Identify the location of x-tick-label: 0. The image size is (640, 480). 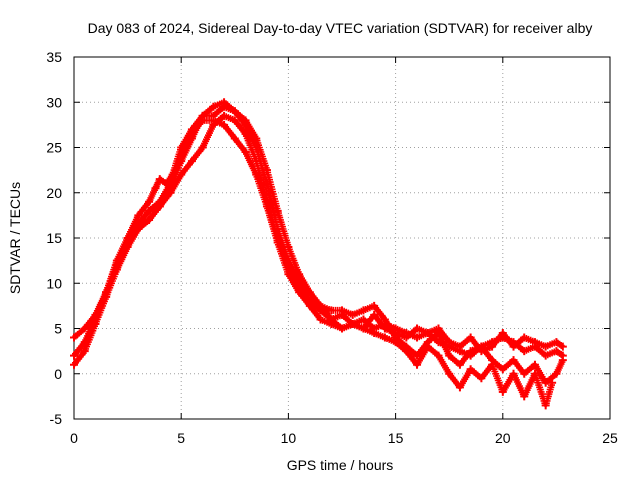
(74, 438).